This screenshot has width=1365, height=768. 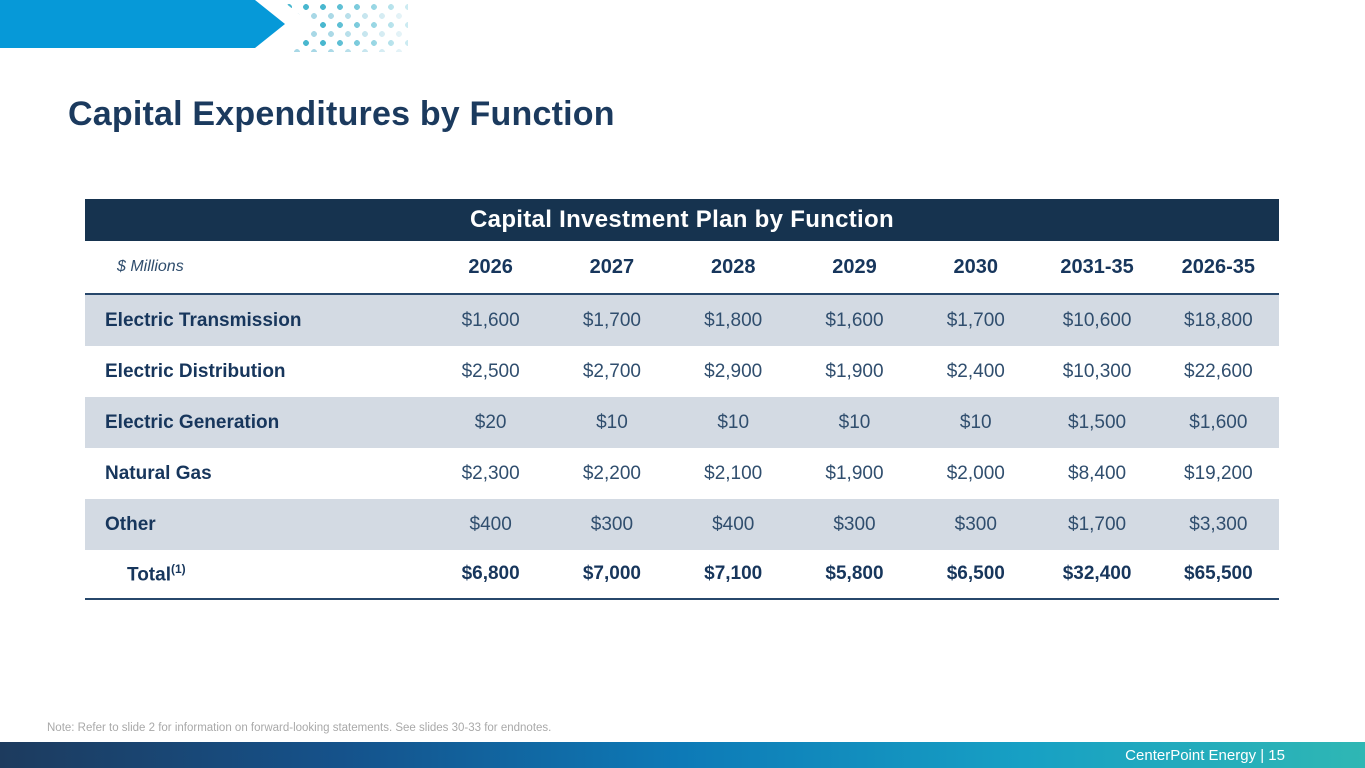 What do you see at coordinates (195, 371) in the screenshot?
I see `row-label: Electric Distribution` at bounding box center [195, 371].